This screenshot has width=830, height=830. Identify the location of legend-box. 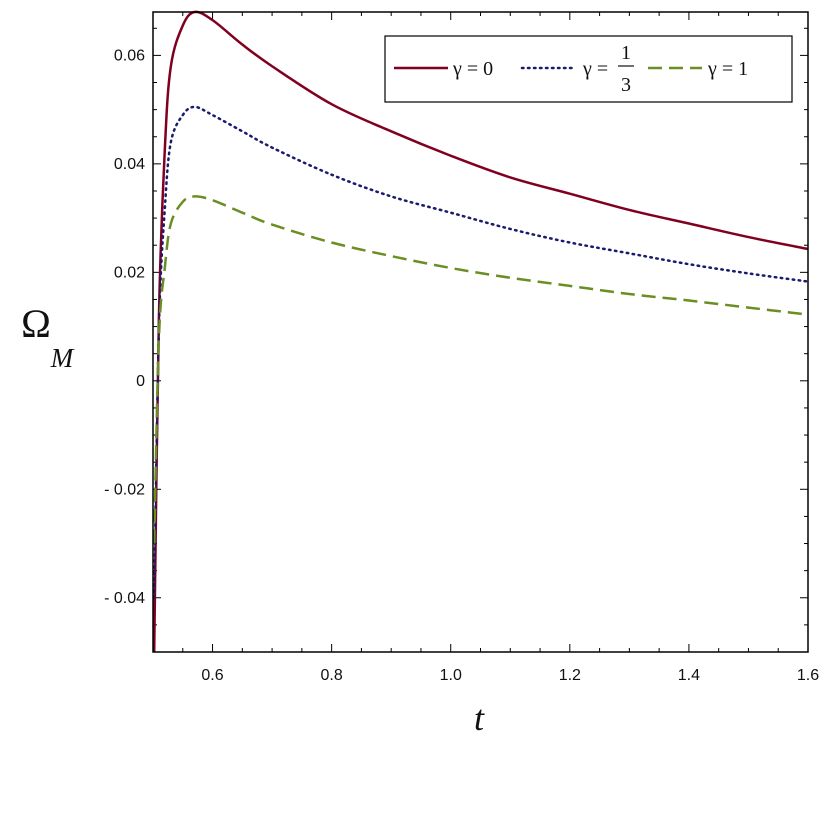
(588, 69).